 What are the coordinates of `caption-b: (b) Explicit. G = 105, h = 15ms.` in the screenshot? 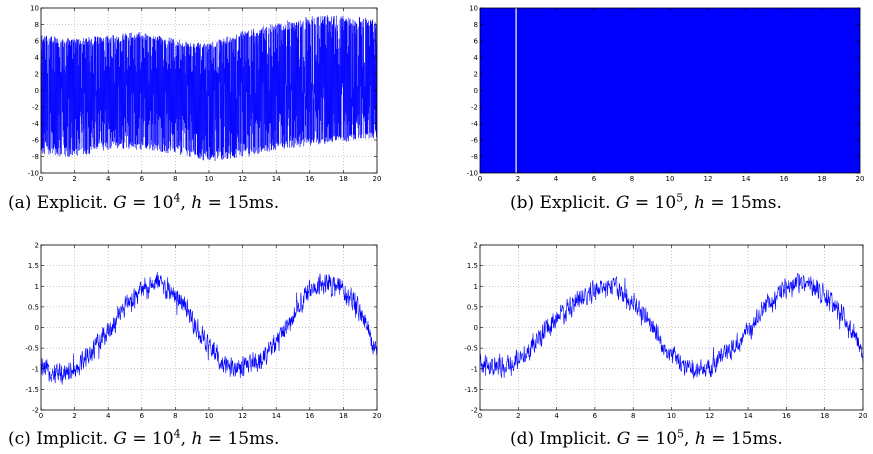 It's located at (646, 202).